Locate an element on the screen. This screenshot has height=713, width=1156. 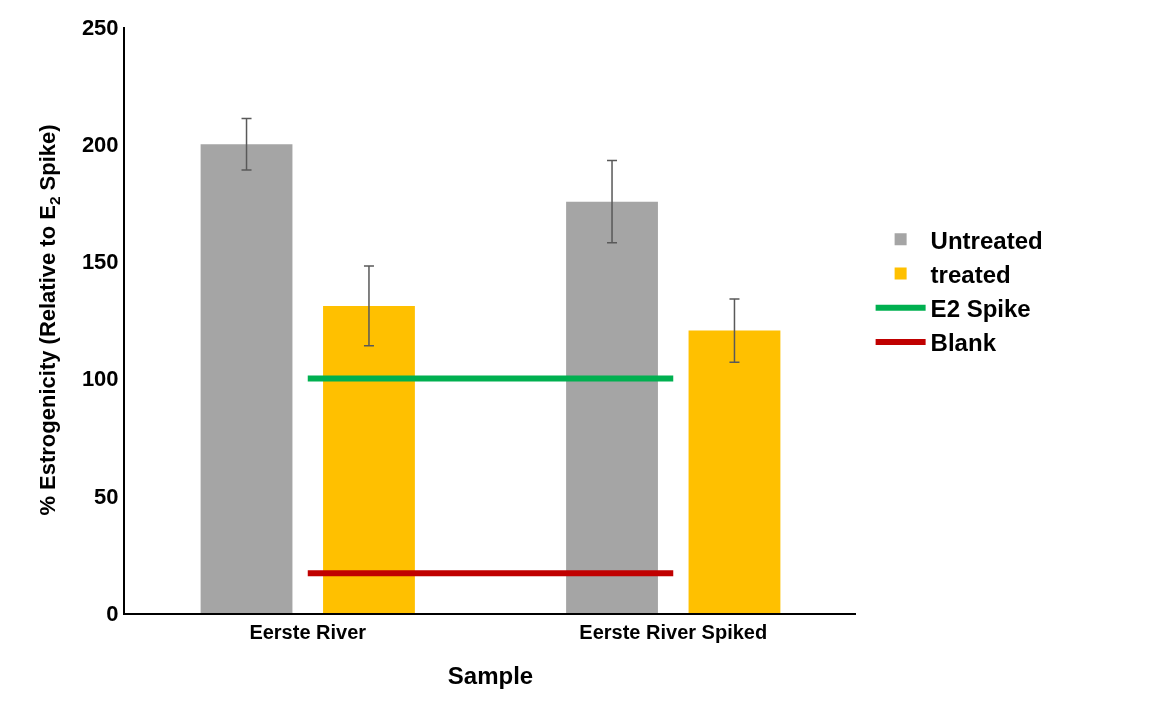
y-tick-label: 100 is located at coordinates (100, 379).